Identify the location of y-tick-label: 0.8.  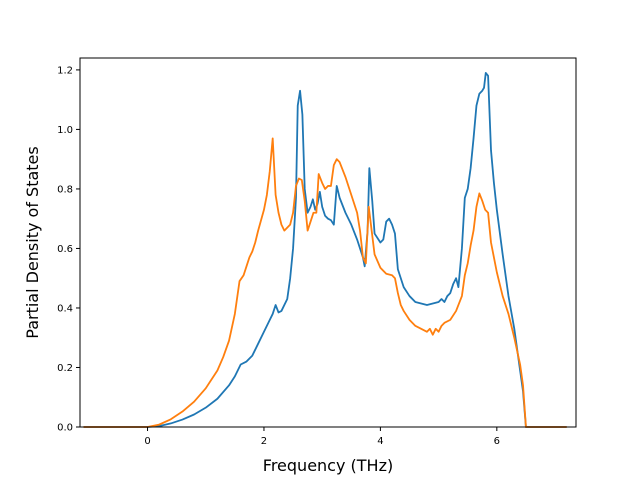
(65, 189).